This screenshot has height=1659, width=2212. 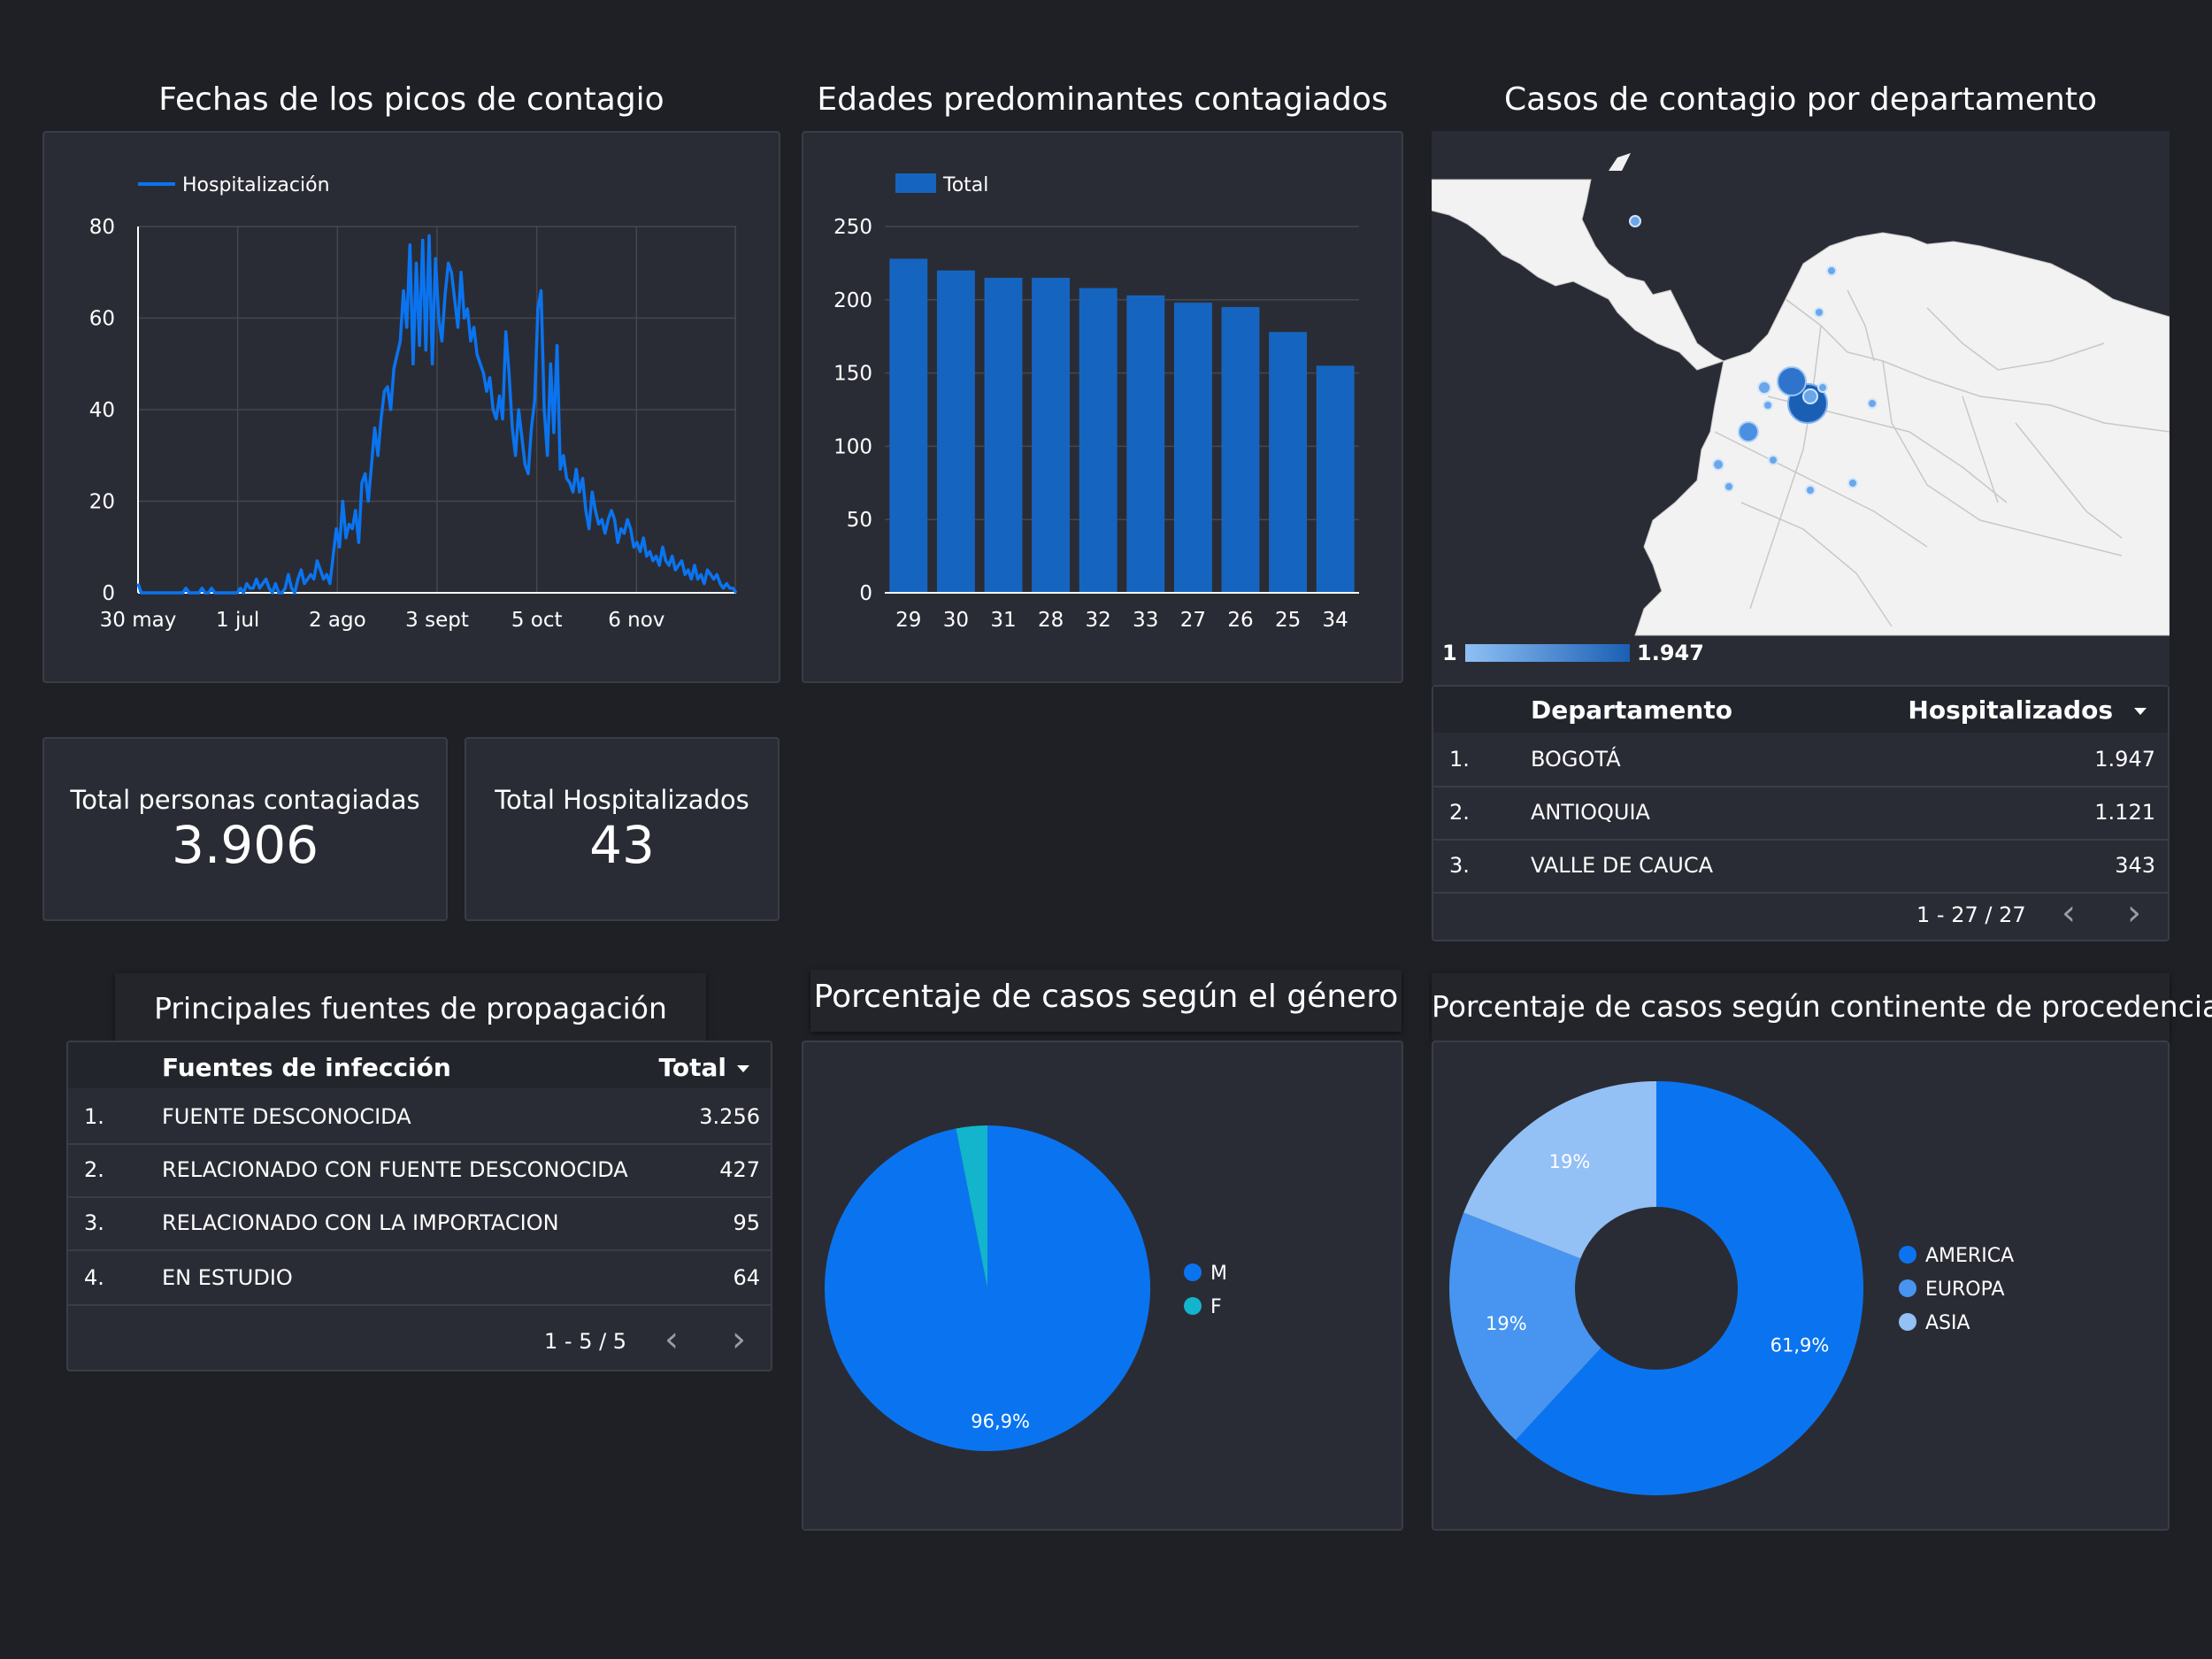 I want to click on map-panel: 1 1.947, so click(x=1801, y=408).